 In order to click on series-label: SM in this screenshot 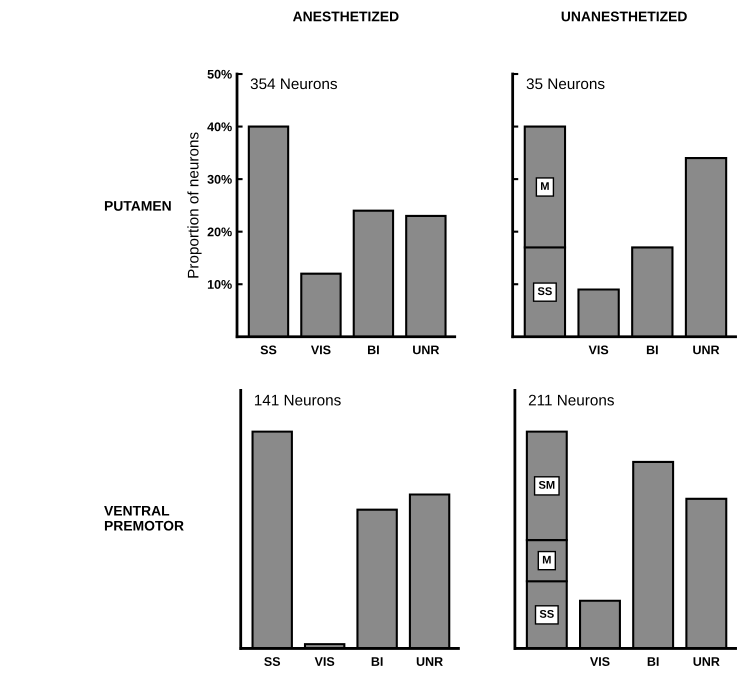, I will do `click(546, 484)`.